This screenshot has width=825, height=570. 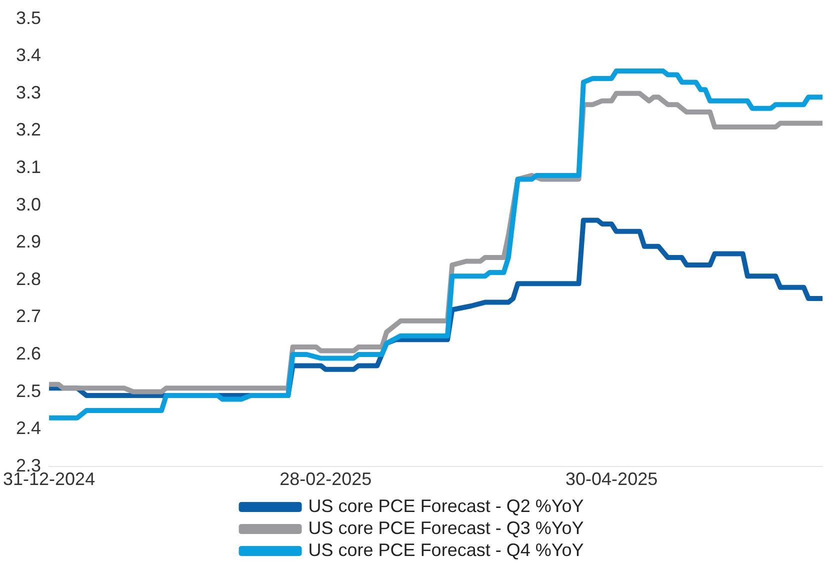 What do you see at coordinates (29, 390) in the screenshot?
I see `y-tick-label: 2.5` at bounding box center [29, 390].